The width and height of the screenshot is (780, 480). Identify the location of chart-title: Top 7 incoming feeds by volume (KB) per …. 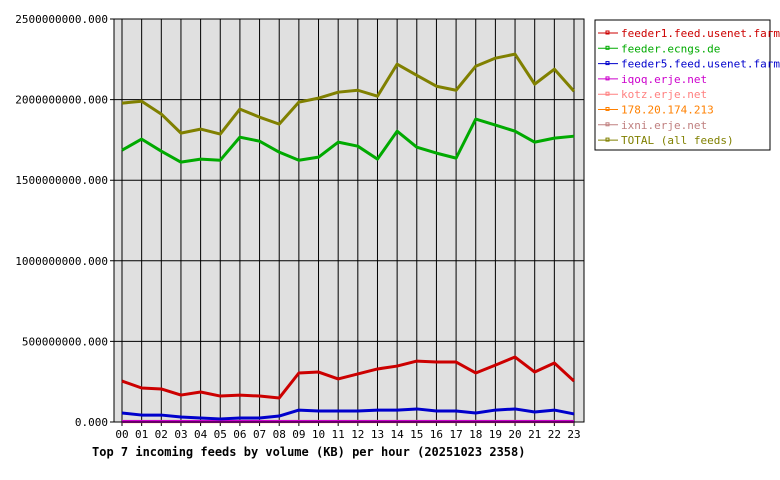
(308, 452).